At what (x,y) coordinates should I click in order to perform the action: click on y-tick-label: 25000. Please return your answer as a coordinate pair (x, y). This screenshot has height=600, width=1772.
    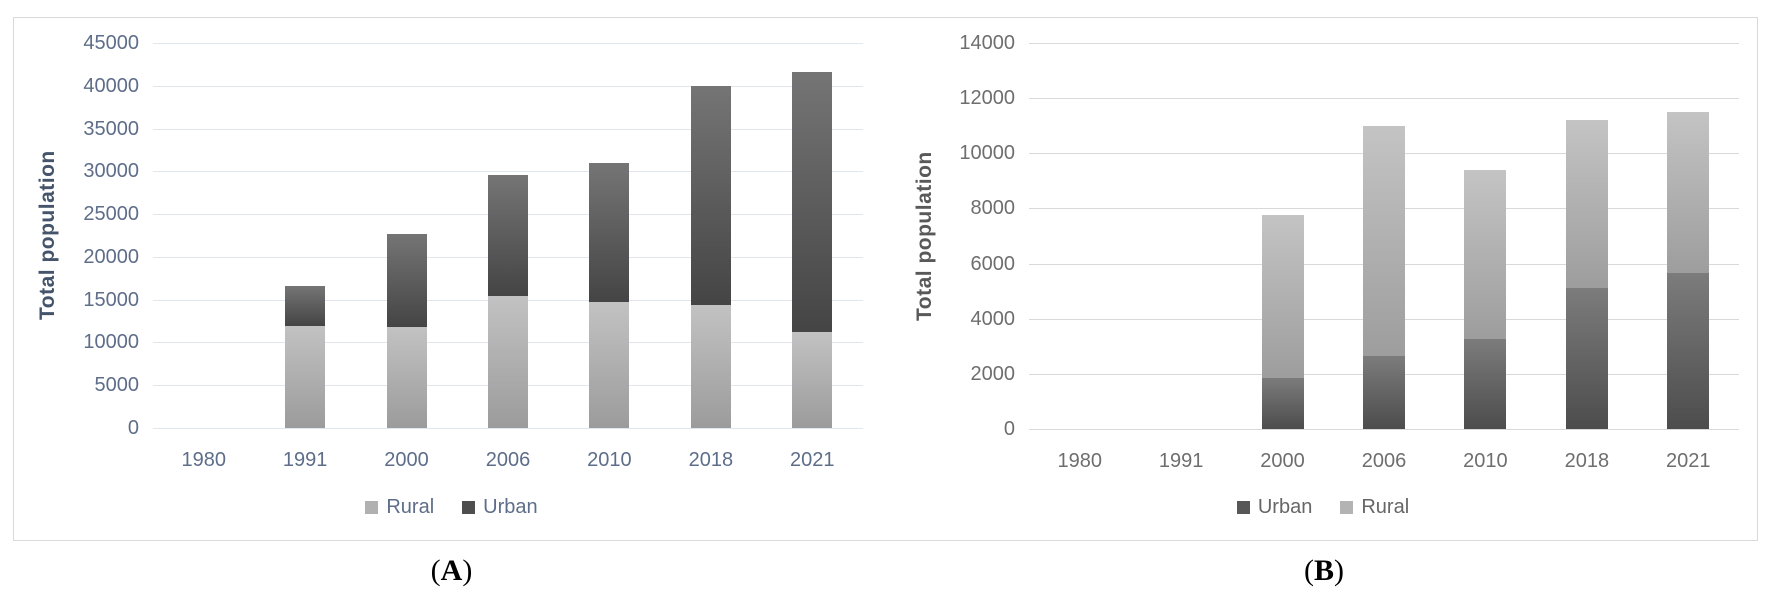
    Looking at the image, I should click on (111, 214).